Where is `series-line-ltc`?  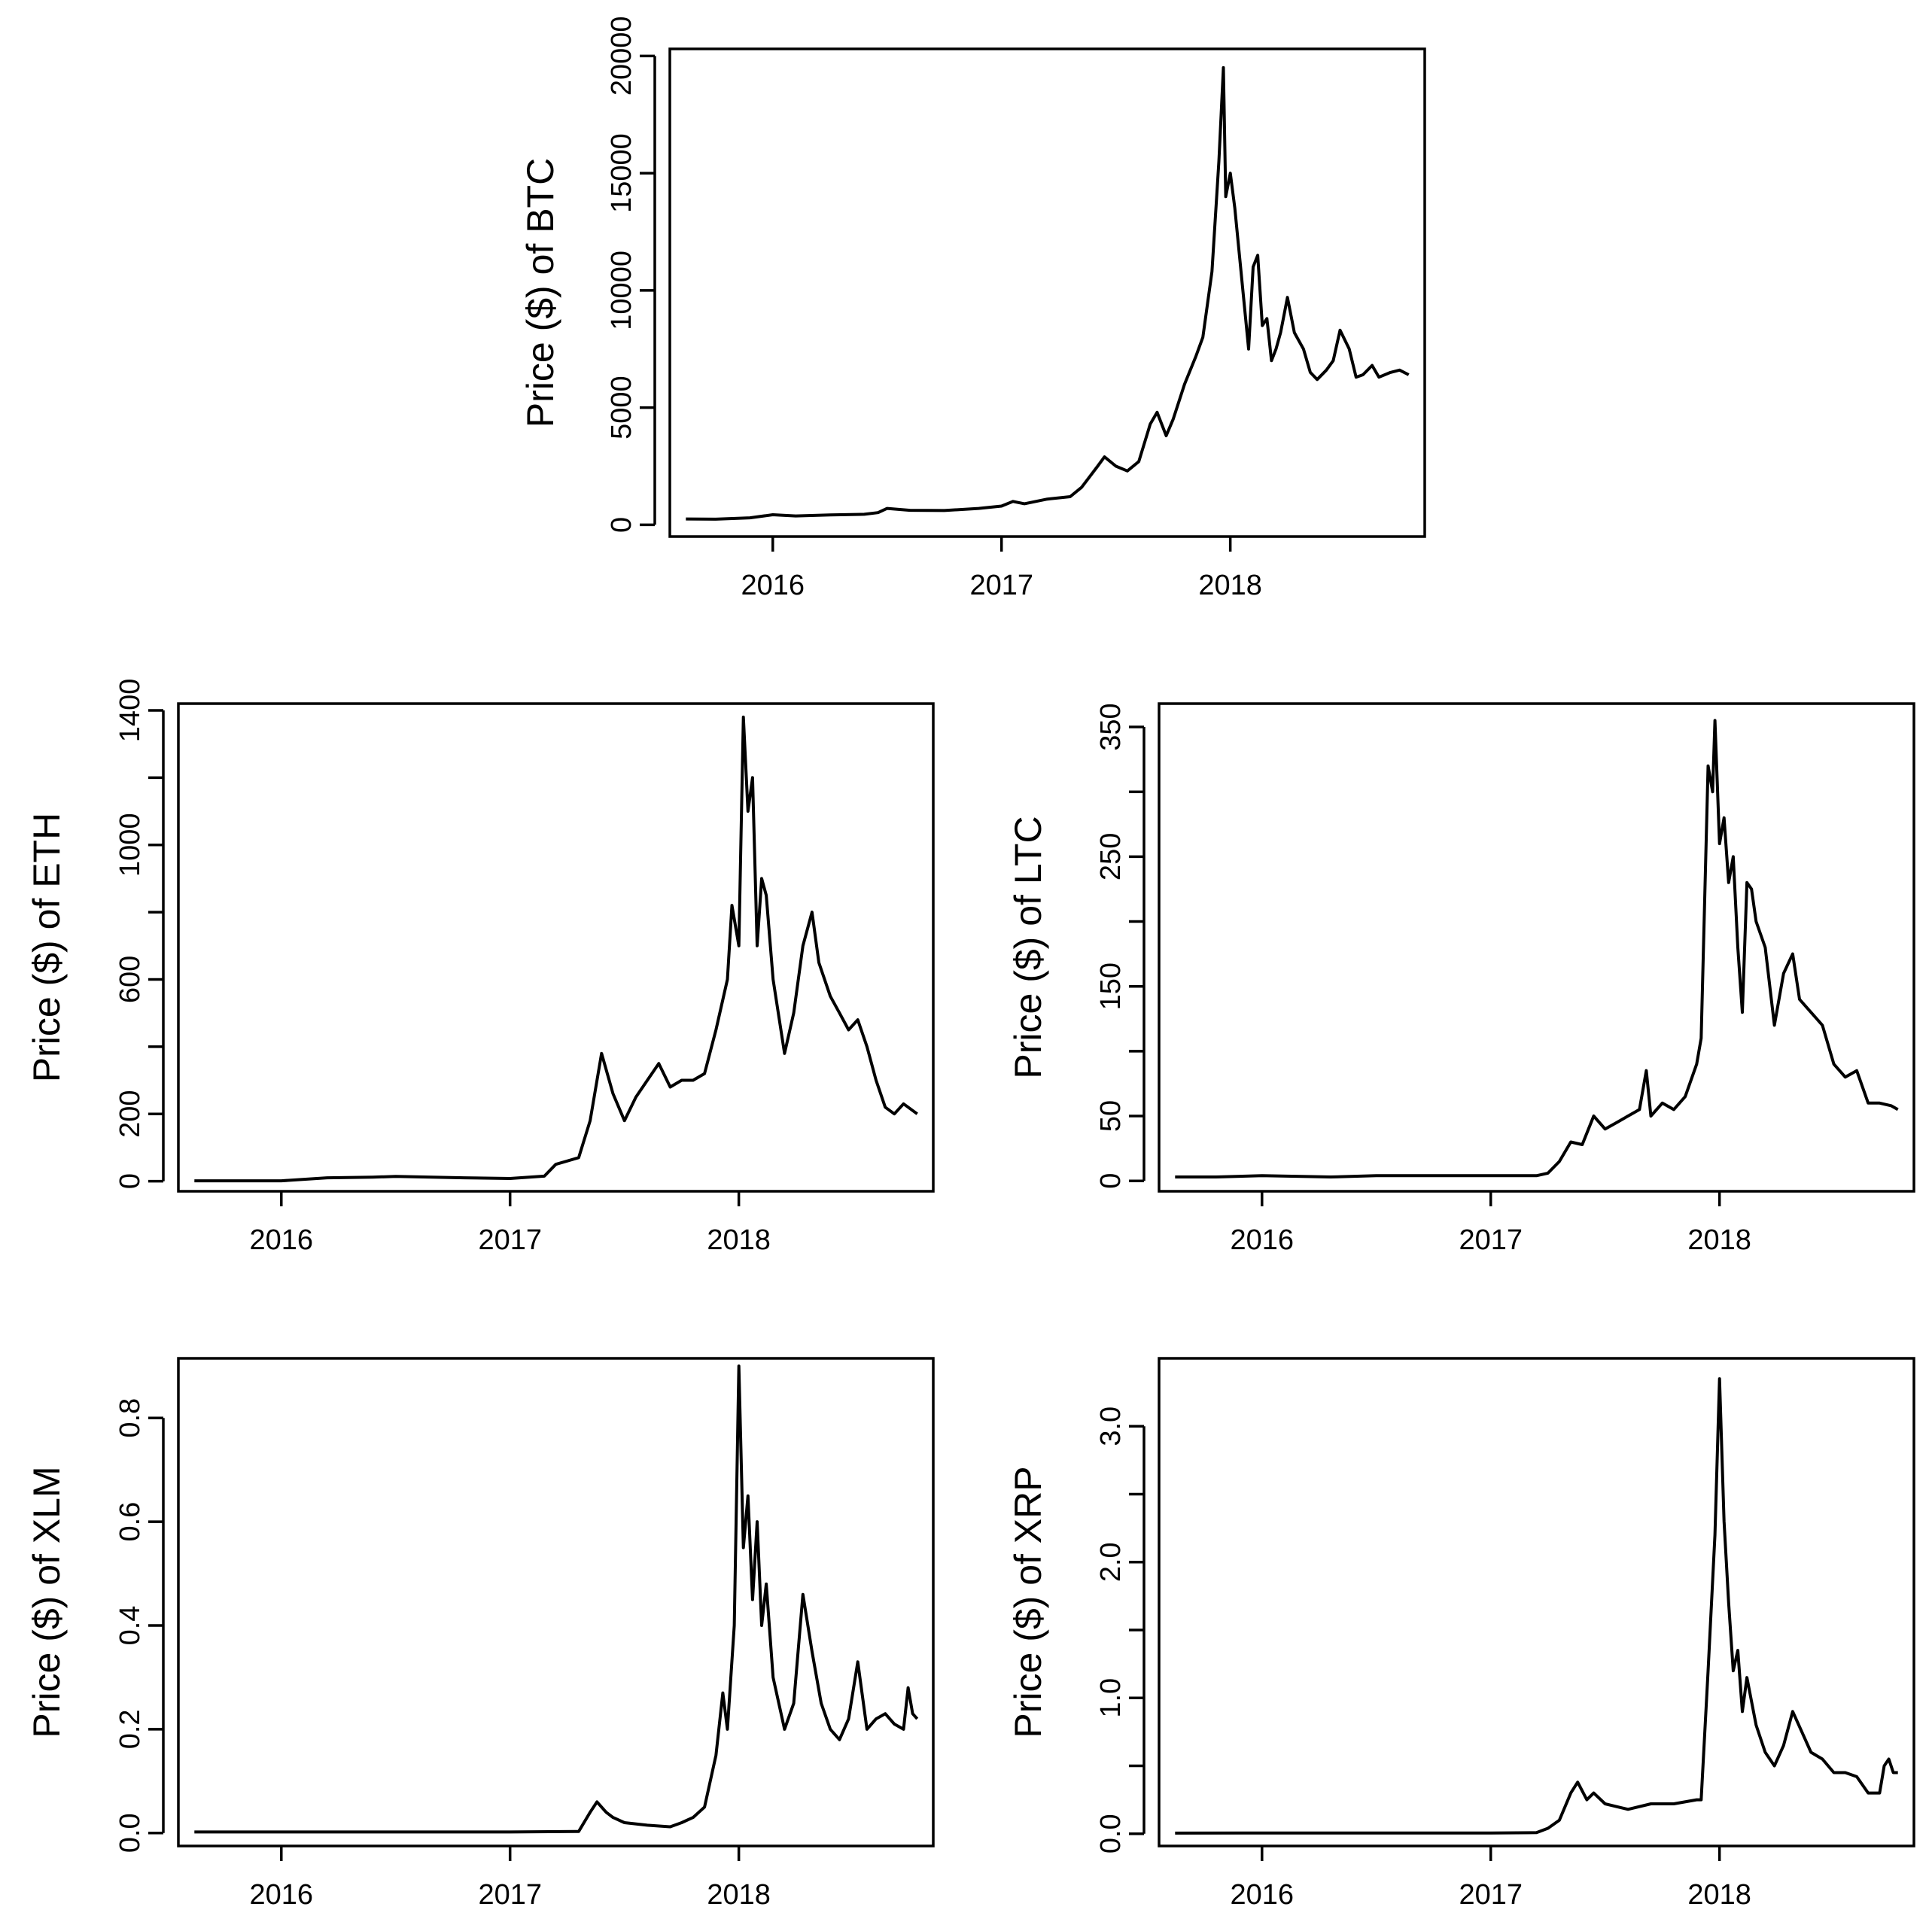 series-line-ltc is located at coordinates (1537, 949).